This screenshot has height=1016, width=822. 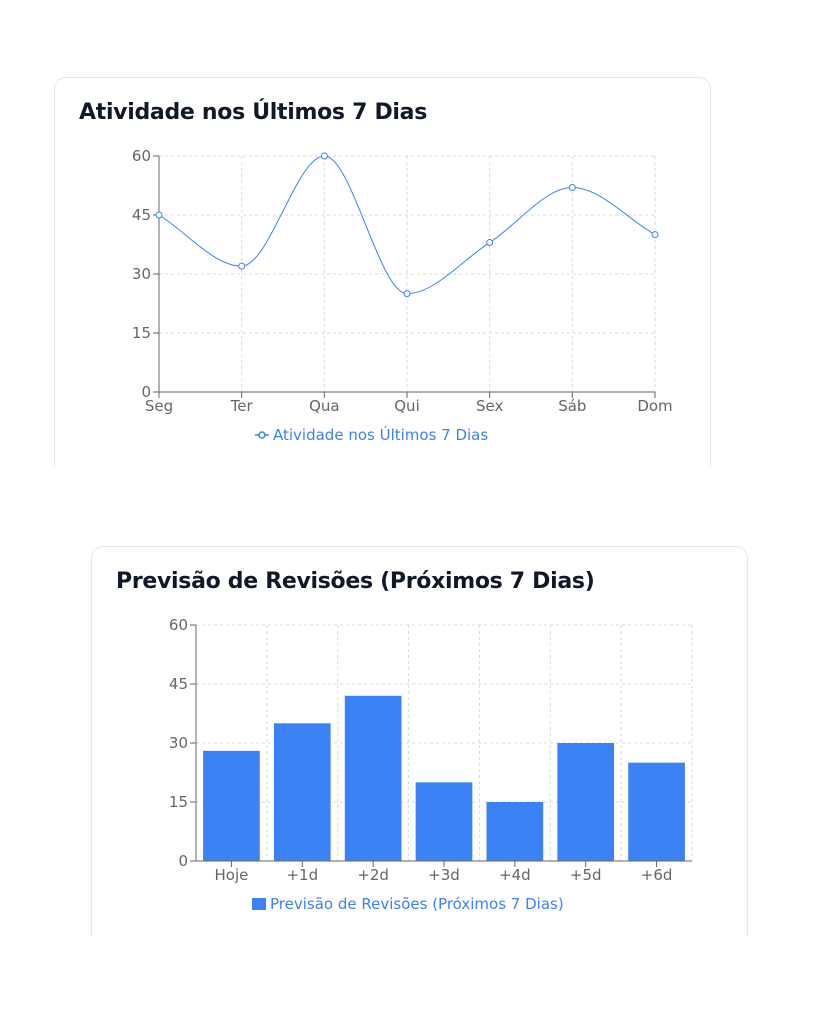 I want to click on x-tick-label: Ter, so click(x=242, y=406).